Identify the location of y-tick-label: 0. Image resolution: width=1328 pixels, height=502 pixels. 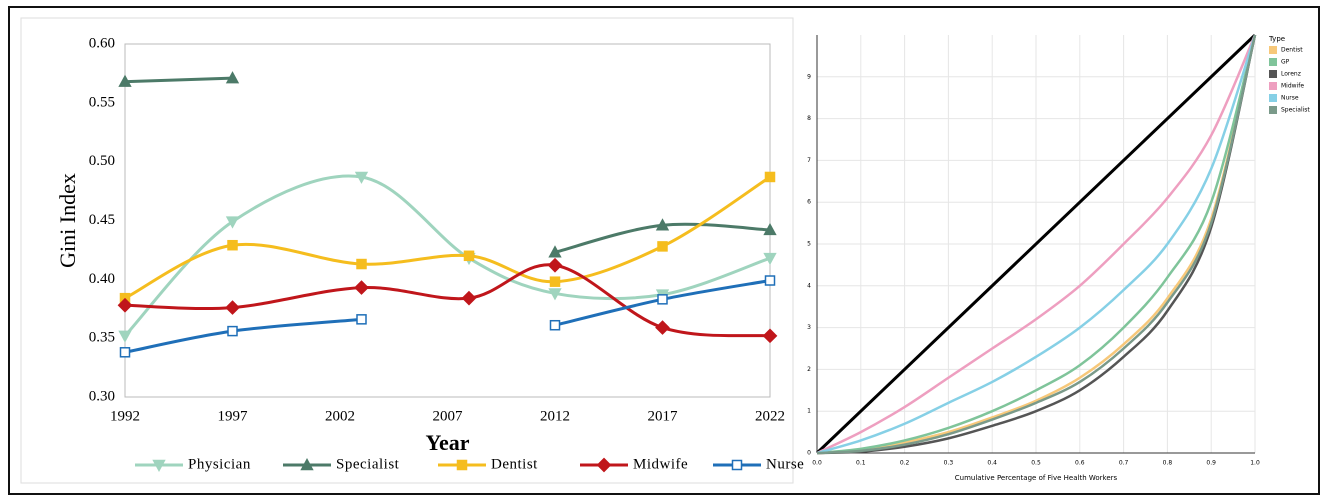
(809, 453).